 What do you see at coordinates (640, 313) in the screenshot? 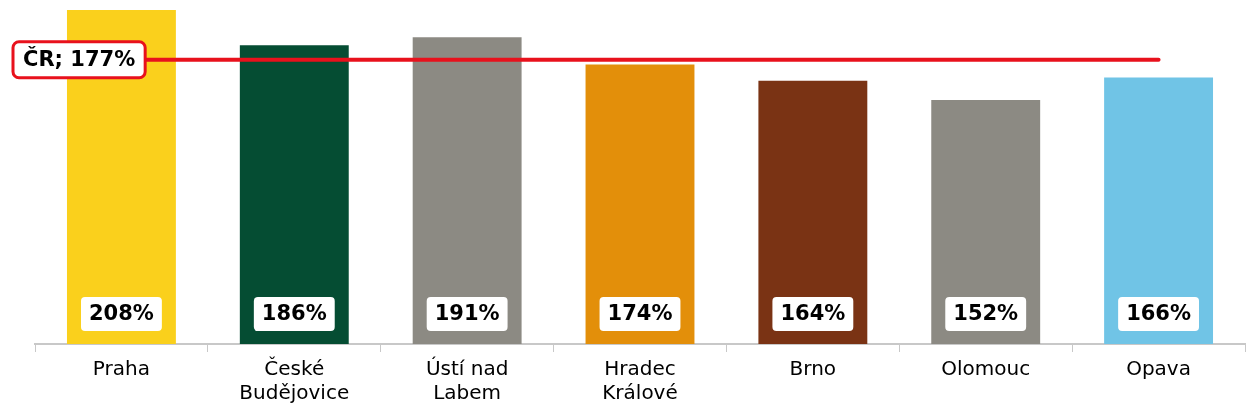
I see `data-label: 174%` at bounding box center [640, 313].